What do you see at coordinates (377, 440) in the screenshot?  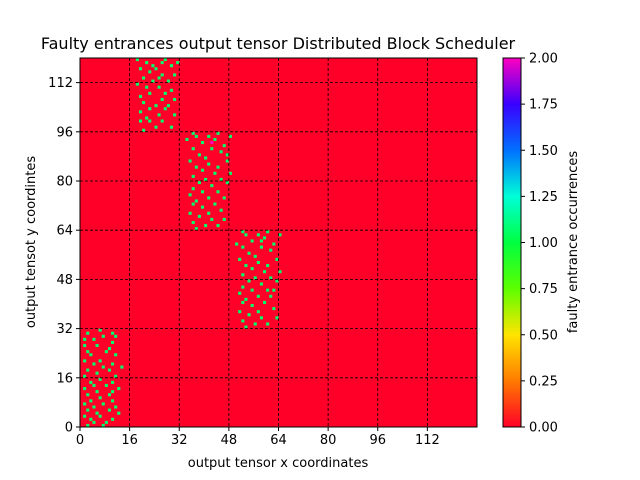 I see `x-tick-label: 96` at bounding box center [377, 440].